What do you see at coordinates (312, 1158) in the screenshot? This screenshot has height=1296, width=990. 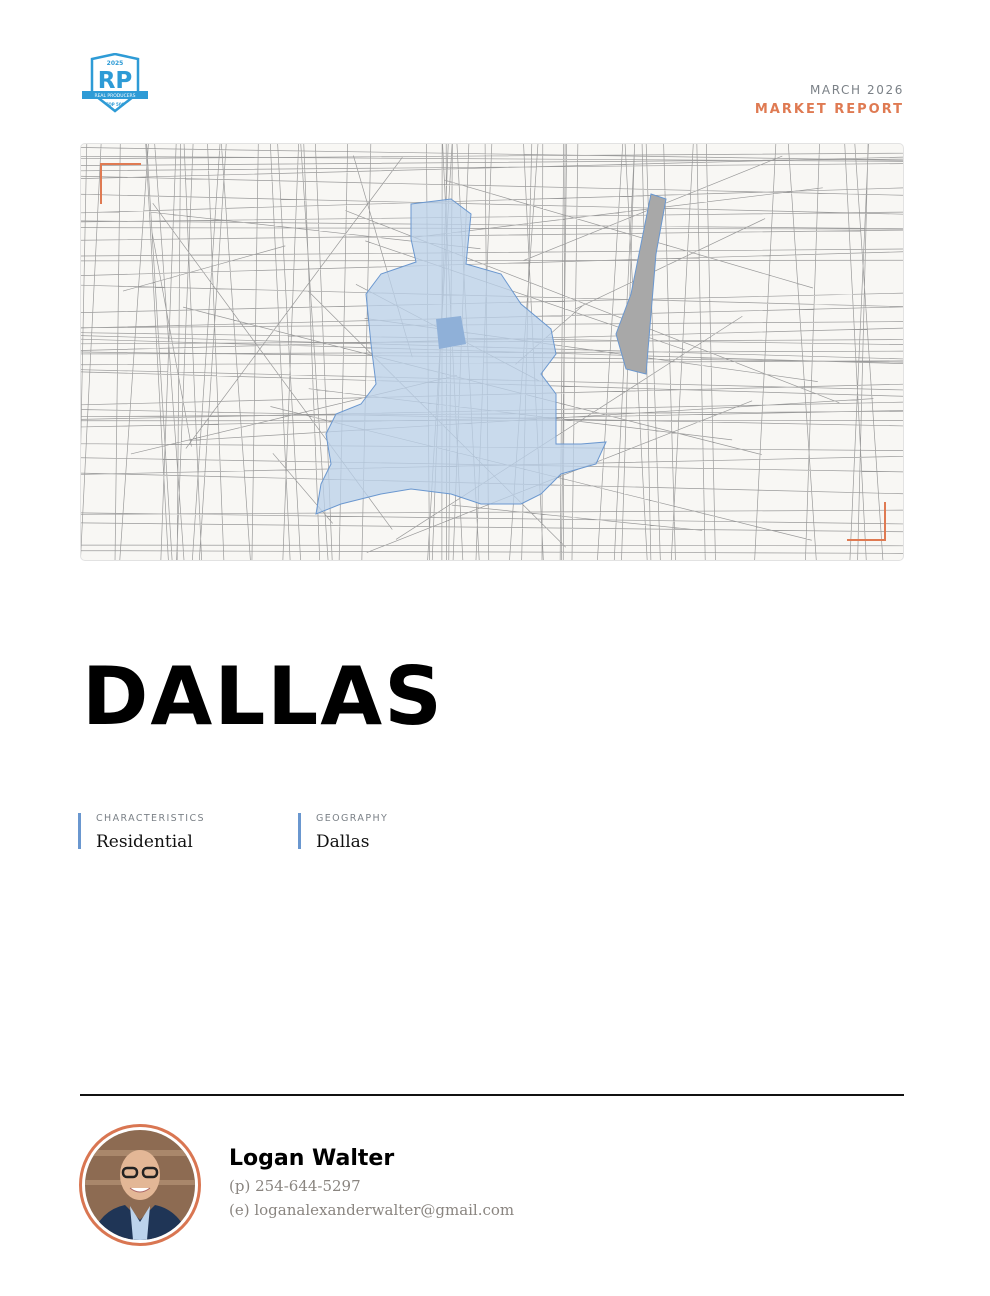 I see `agent-name: Logan Walter` at bounding box center [312, 1158].